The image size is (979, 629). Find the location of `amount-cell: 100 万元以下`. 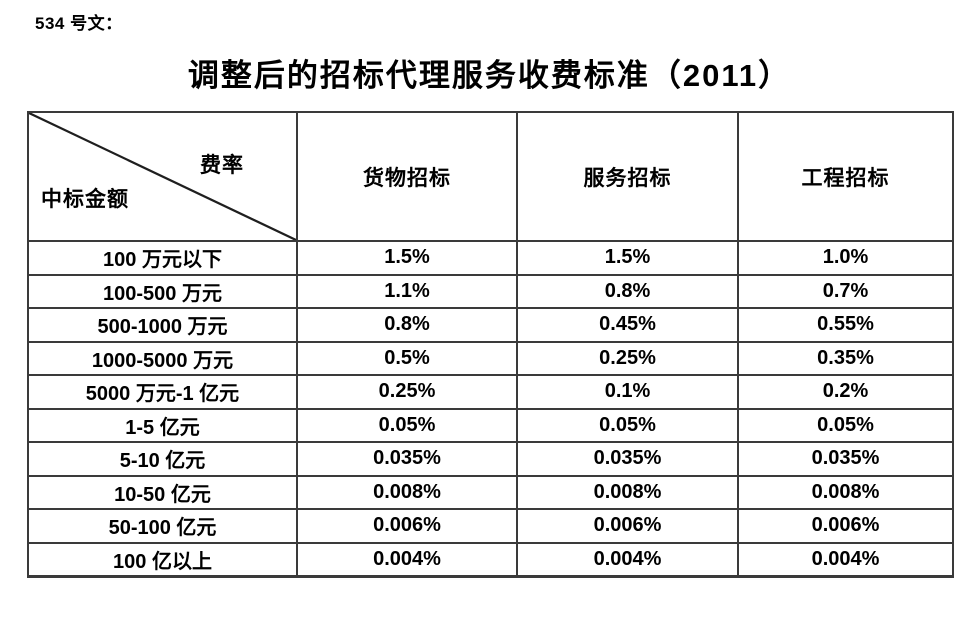

amount-cell: 100 万元以下 is located at coordinates (162, 258).